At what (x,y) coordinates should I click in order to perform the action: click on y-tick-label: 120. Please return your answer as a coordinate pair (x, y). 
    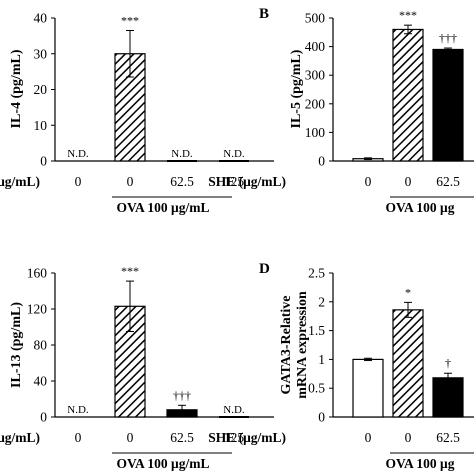
    Looking at the image, I should click on (37, 309).